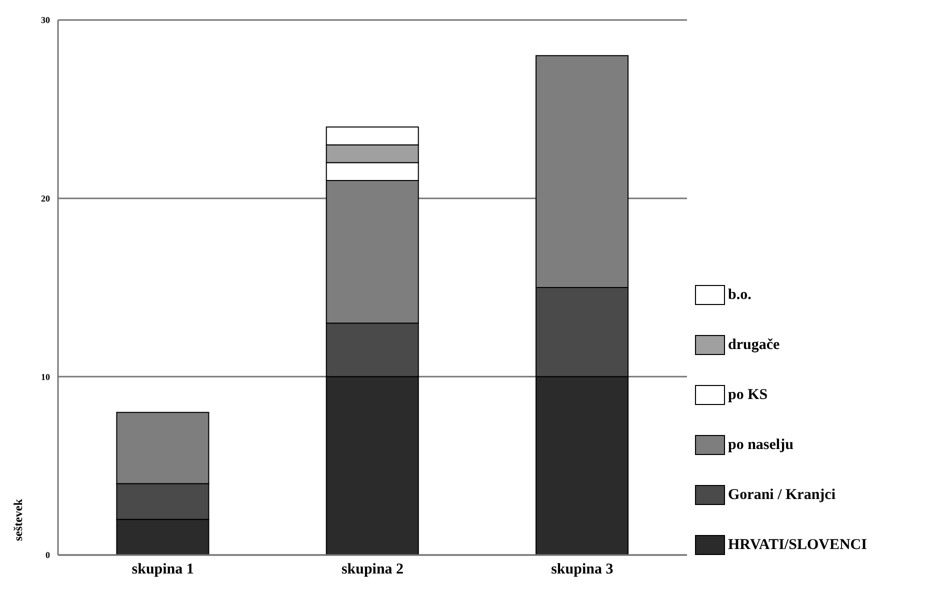 Image resolution: width=925 pixels, height=603 pixels. Describe the element at coordinates (45, 377) in the screenshot. I see `y-tick-label: 10` at that location.